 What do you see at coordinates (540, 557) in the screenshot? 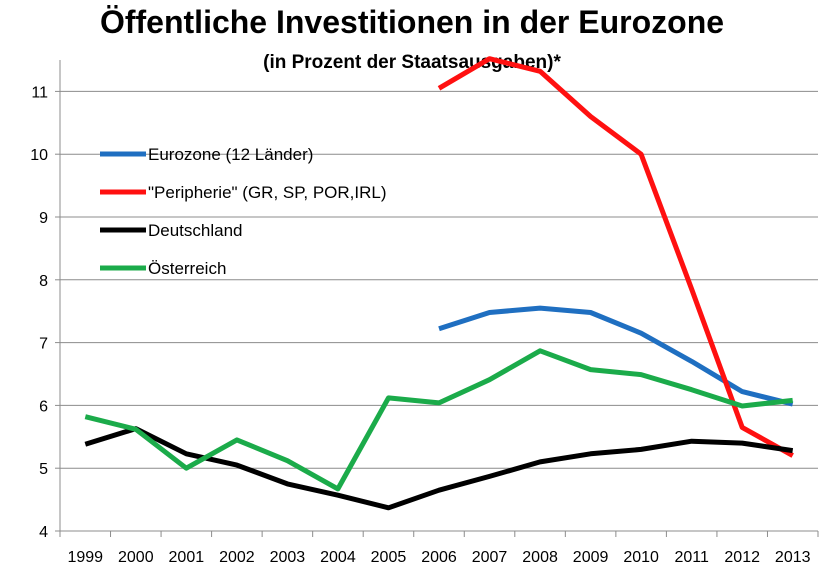
I see `x-tick-label: 2008` at bounding box center [540, 557].